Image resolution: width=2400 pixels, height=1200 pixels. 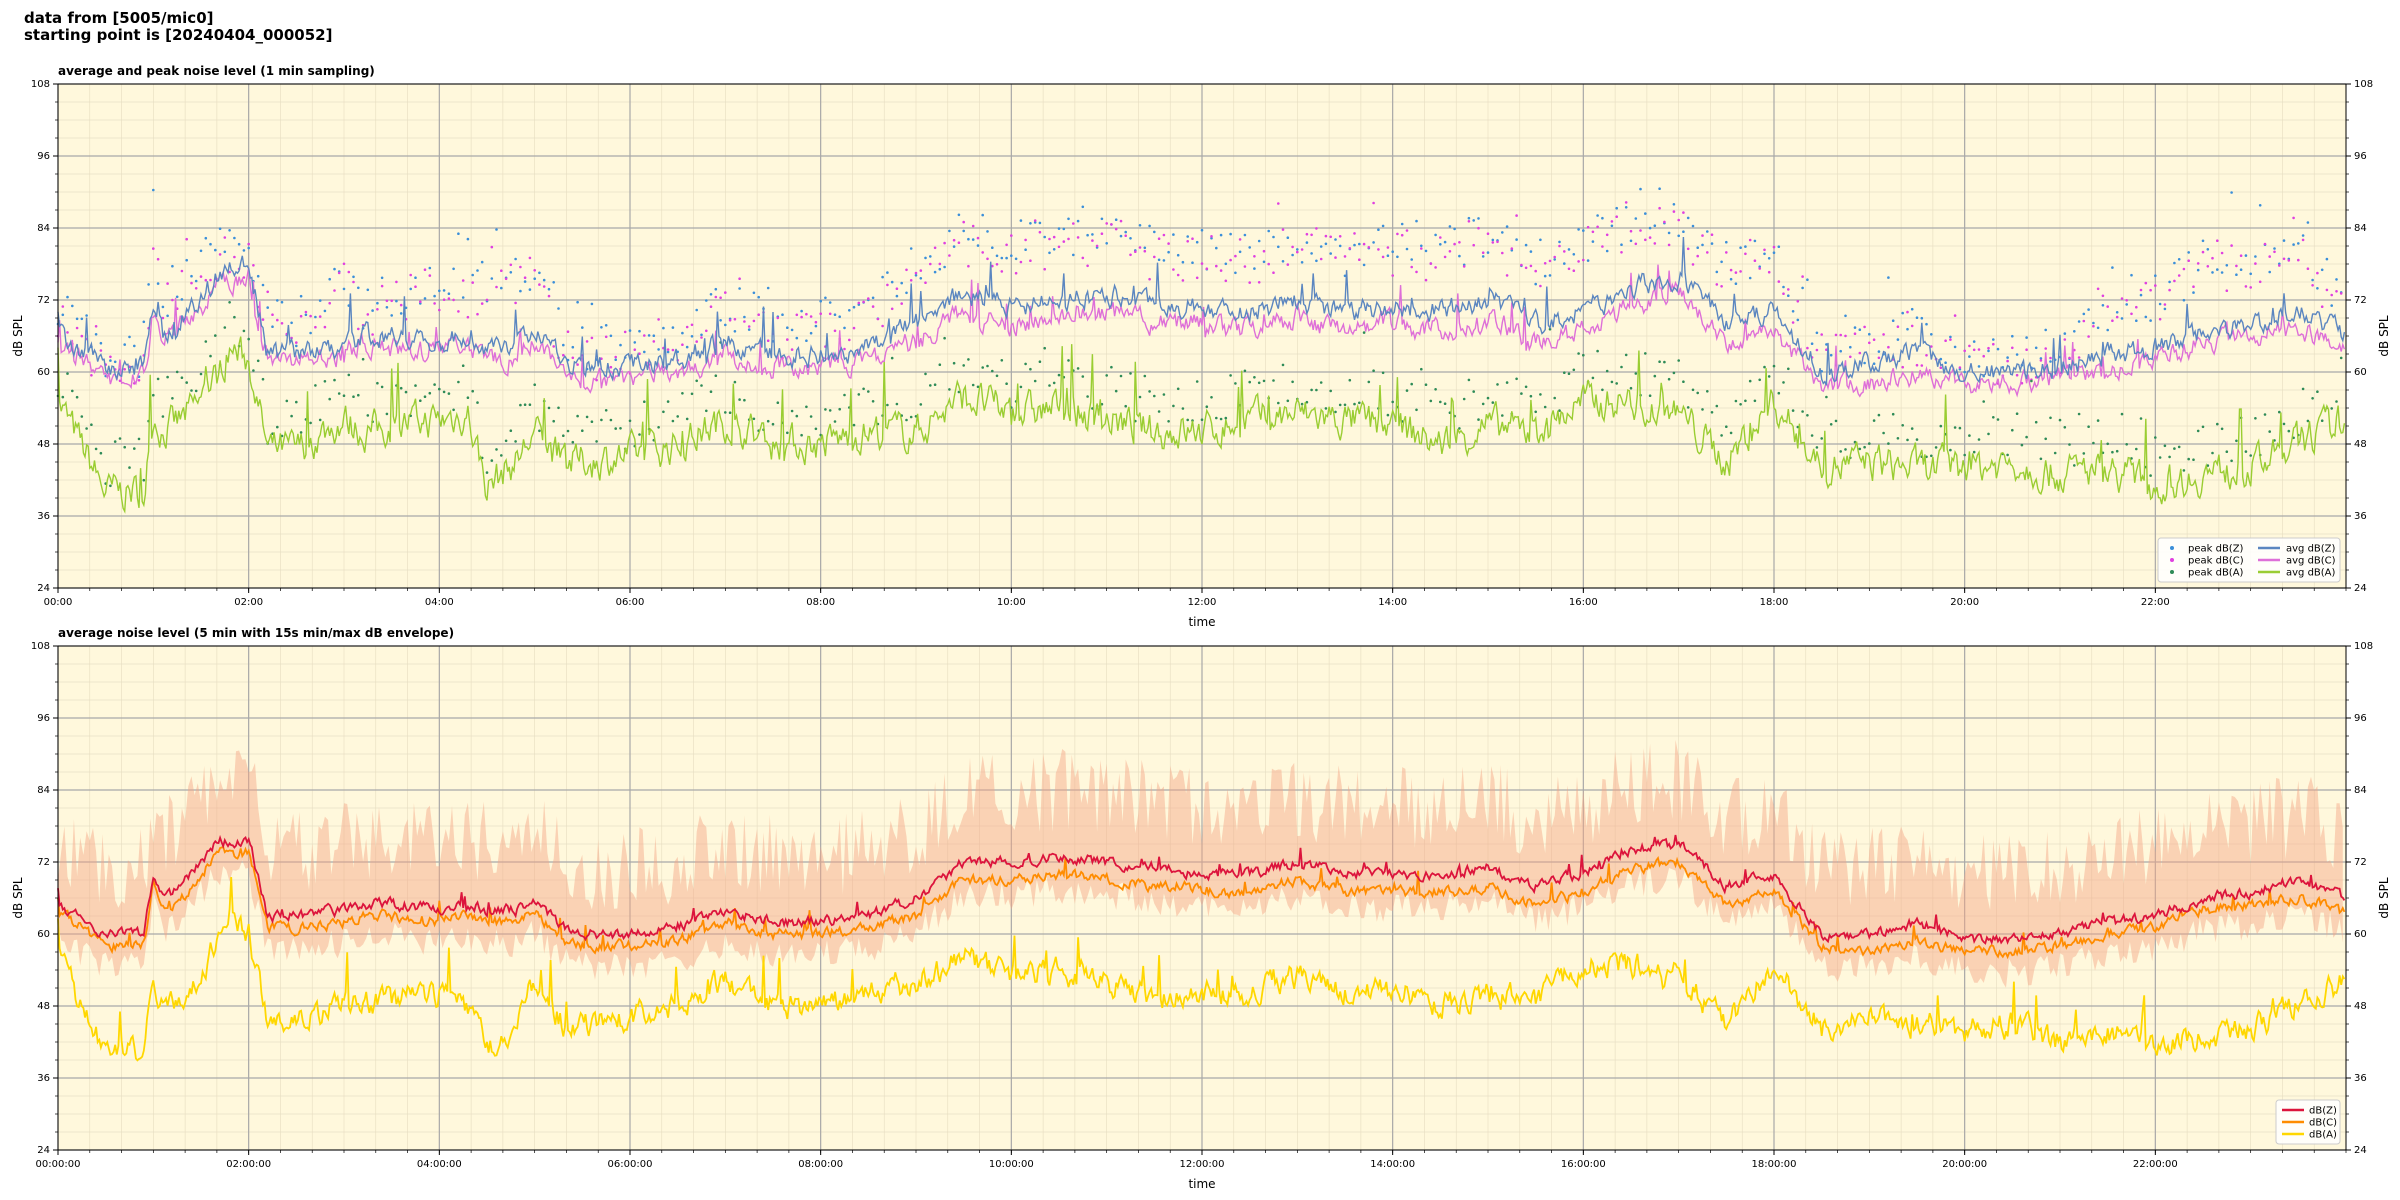 What do you see at coordinates (1201, 311) in the screenshot?
I see `avg-dbz-line` at bounding box center [1201, 311].